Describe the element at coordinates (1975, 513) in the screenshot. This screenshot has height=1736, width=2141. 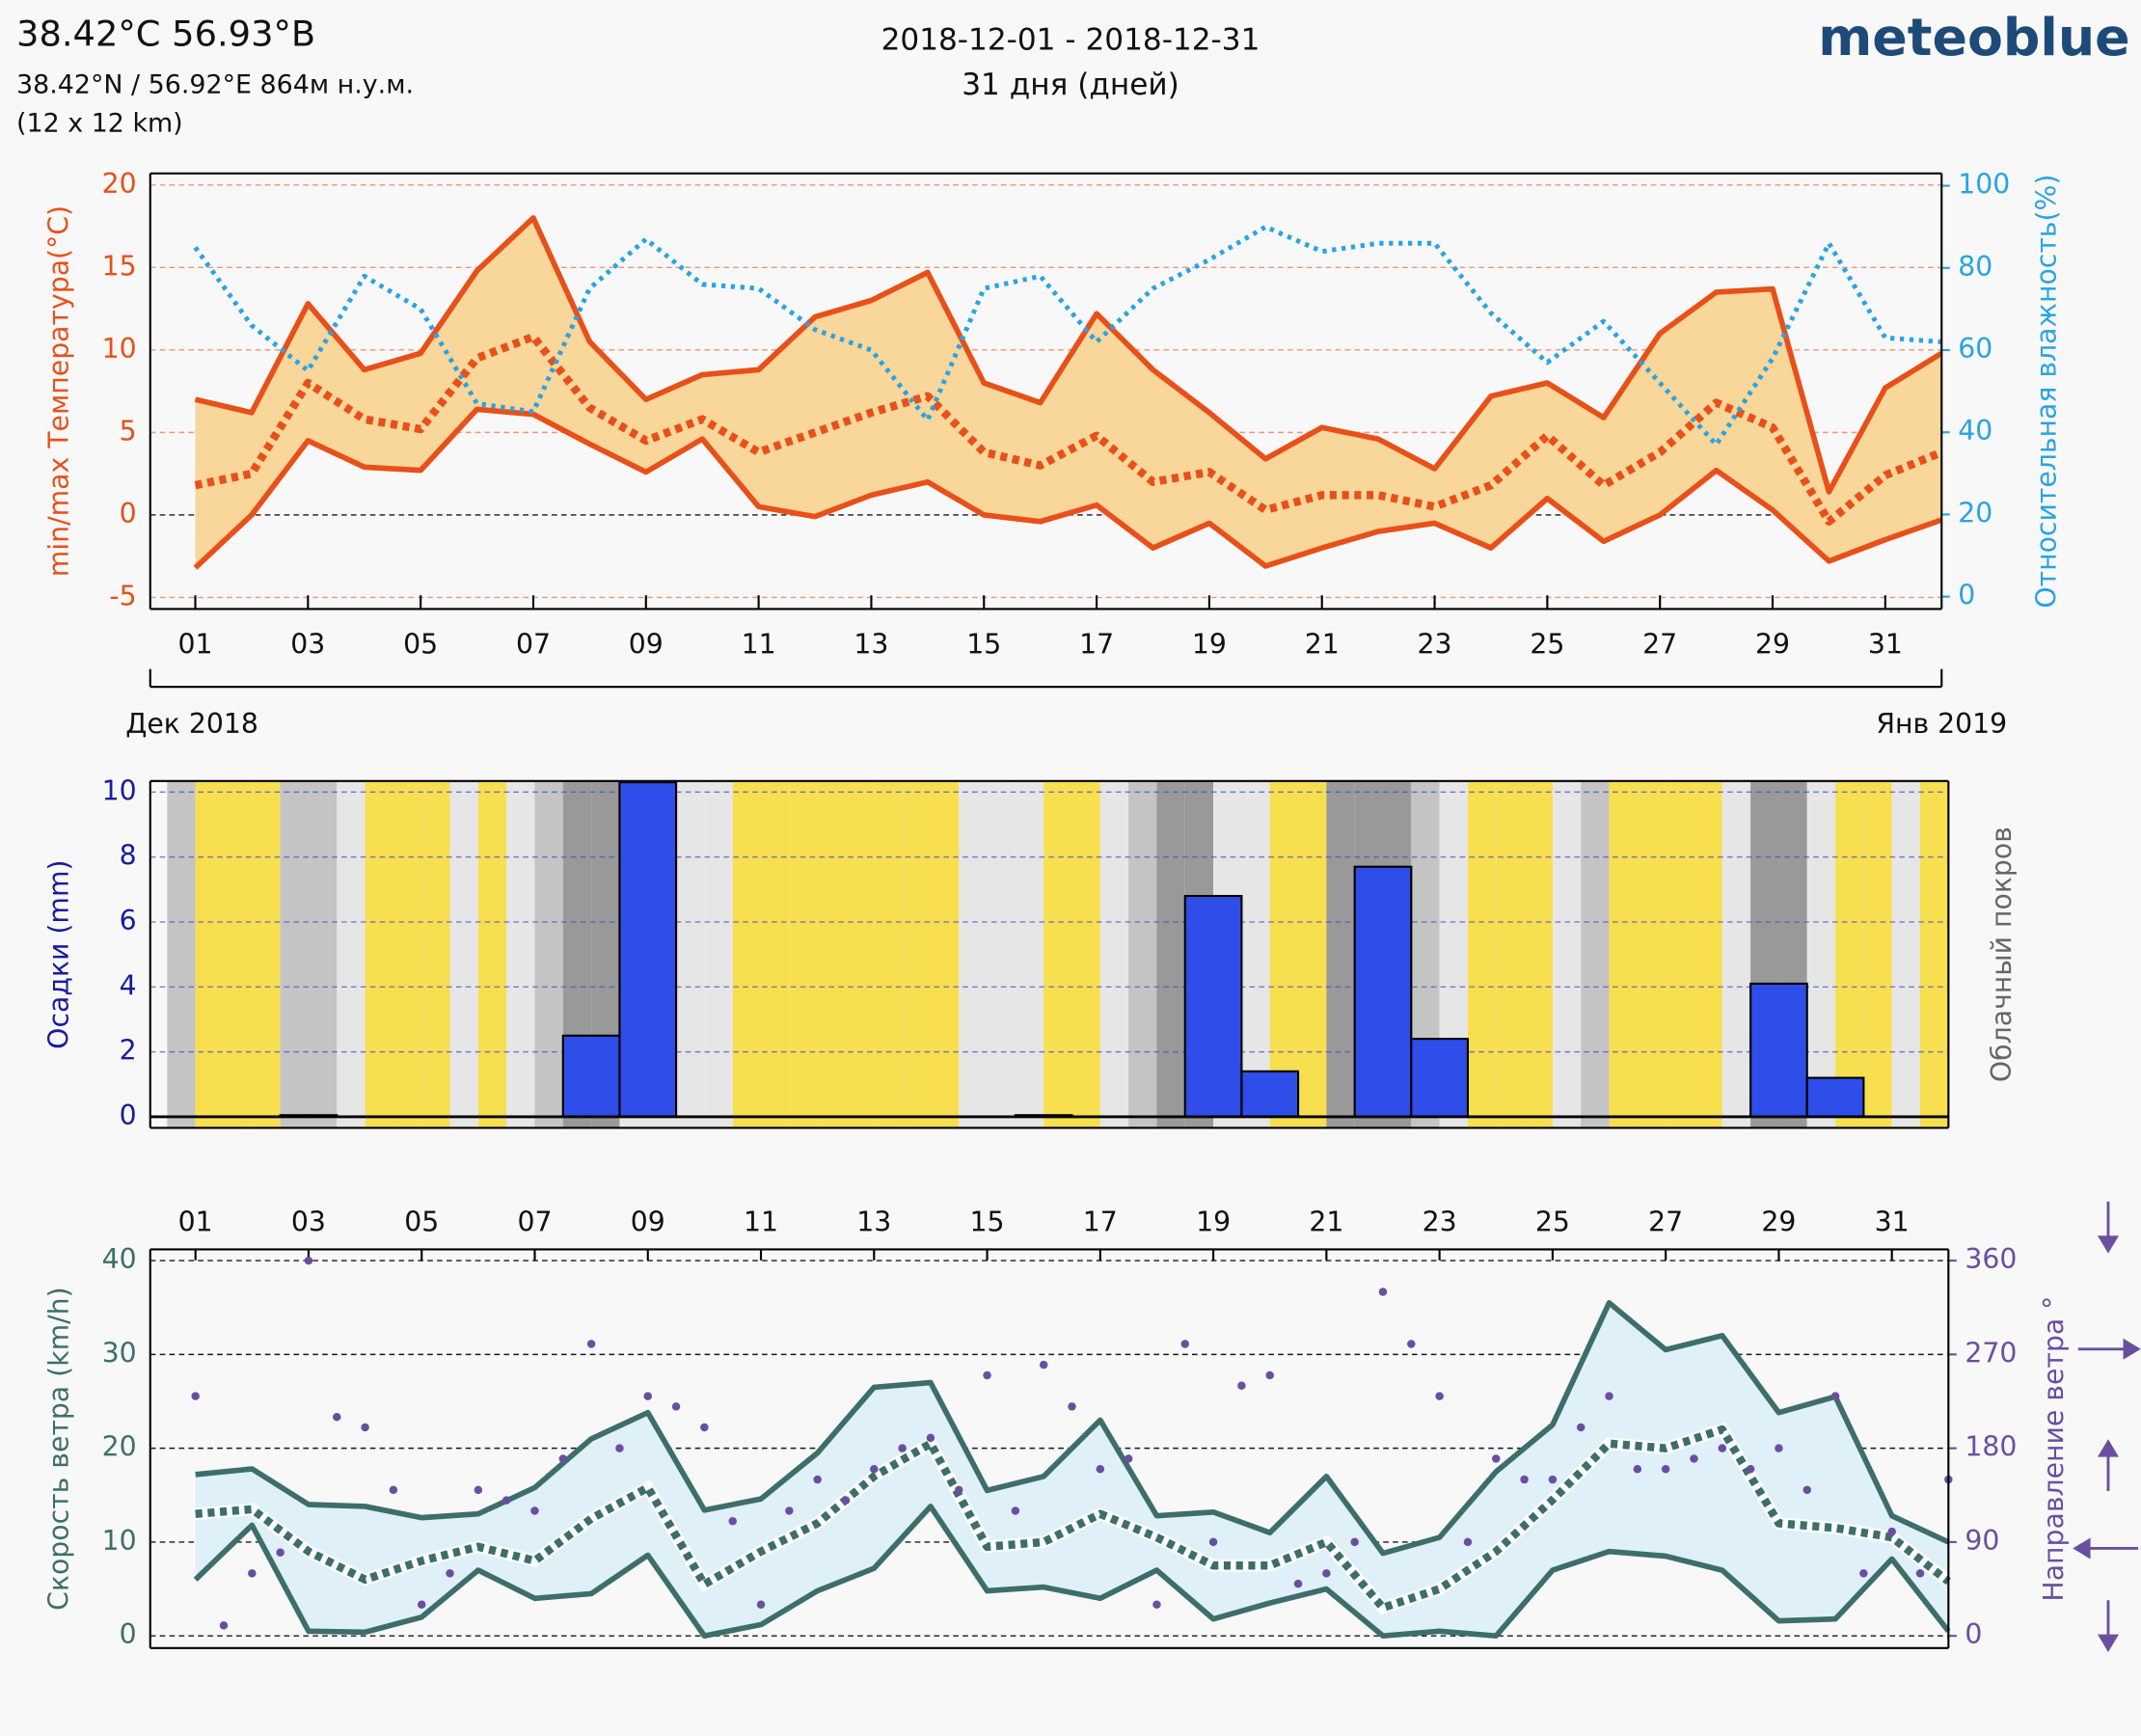
I see `y2-tick-label: 20` at that location.